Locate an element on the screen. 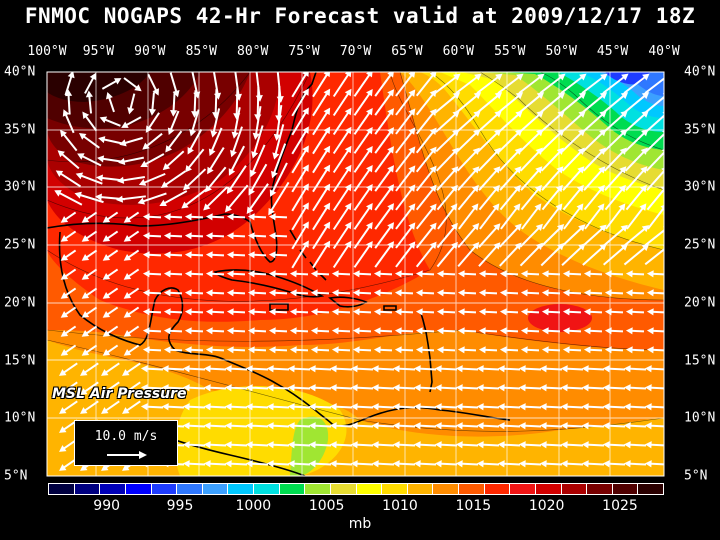 This screenshot has width=720, height=540. latitude-label: 5°N is located at coordinates (16, 476).